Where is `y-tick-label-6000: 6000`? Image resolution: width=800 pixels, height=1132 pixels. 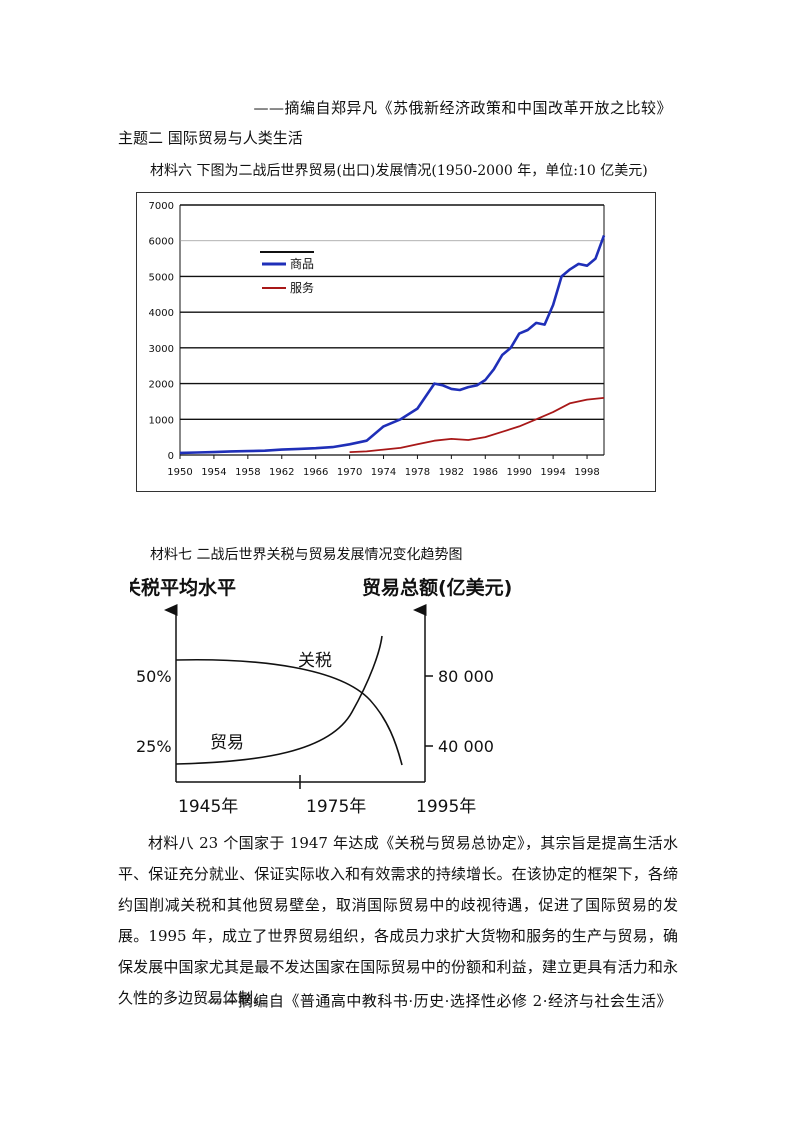
y-tick-label-6000: 6000 is located at coordinates (161, 242).